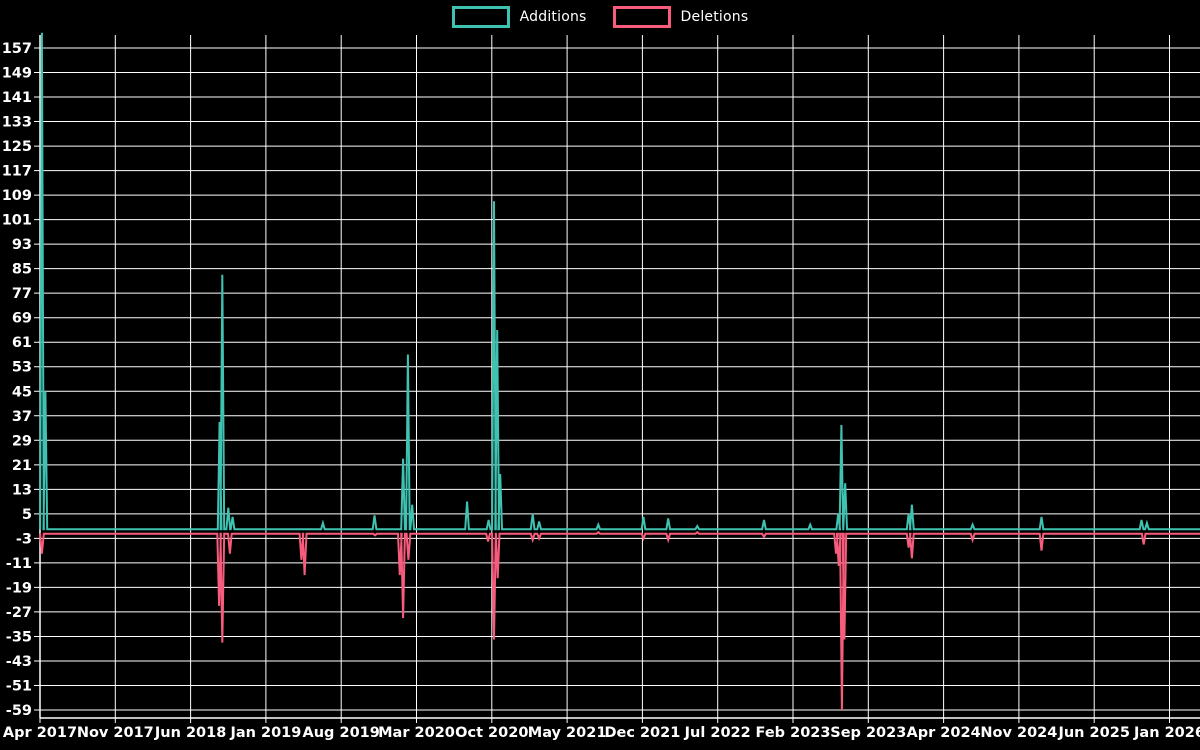  Describe the element at coordinates (19, 588) in the screenshot. I see `y-tick-label: -19` at that location.